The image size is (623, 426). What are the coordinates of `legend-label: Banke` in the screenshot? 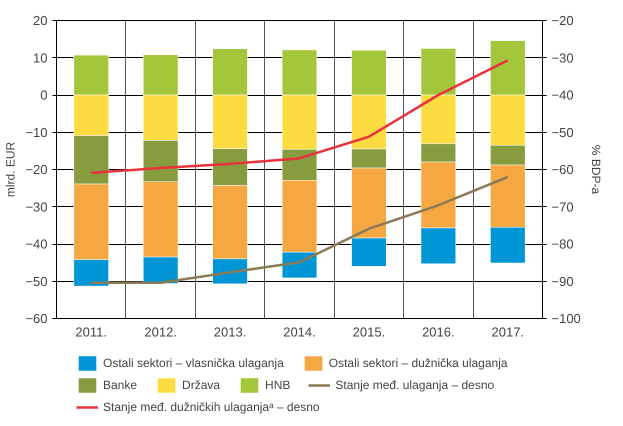 It's located at (120, 385).